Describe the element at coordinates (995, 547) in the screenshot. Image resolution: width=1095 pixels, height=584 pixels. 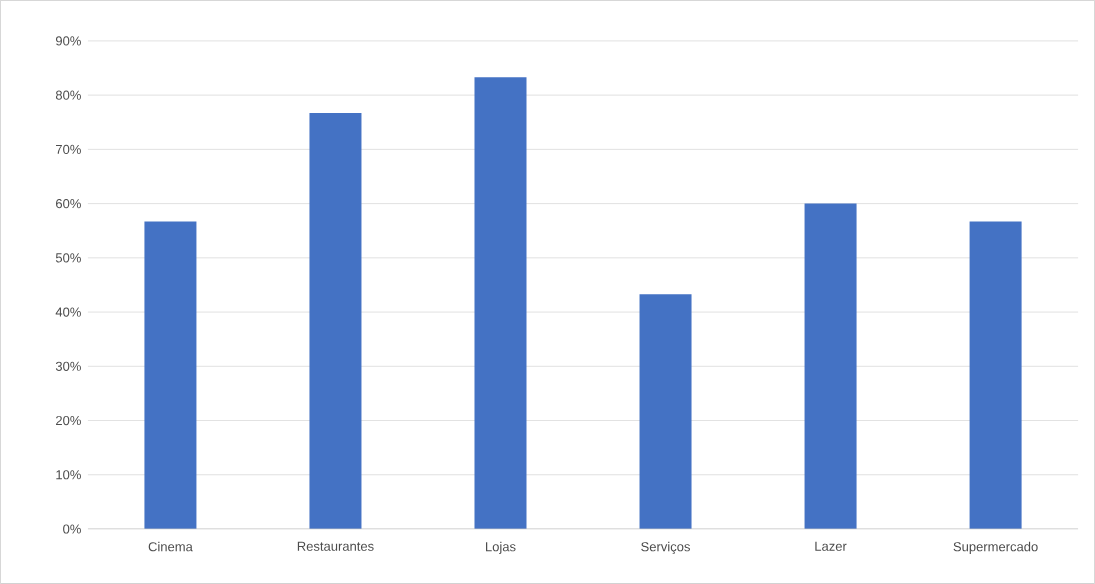
I see `x-tick-label: Supermercado` at that location.